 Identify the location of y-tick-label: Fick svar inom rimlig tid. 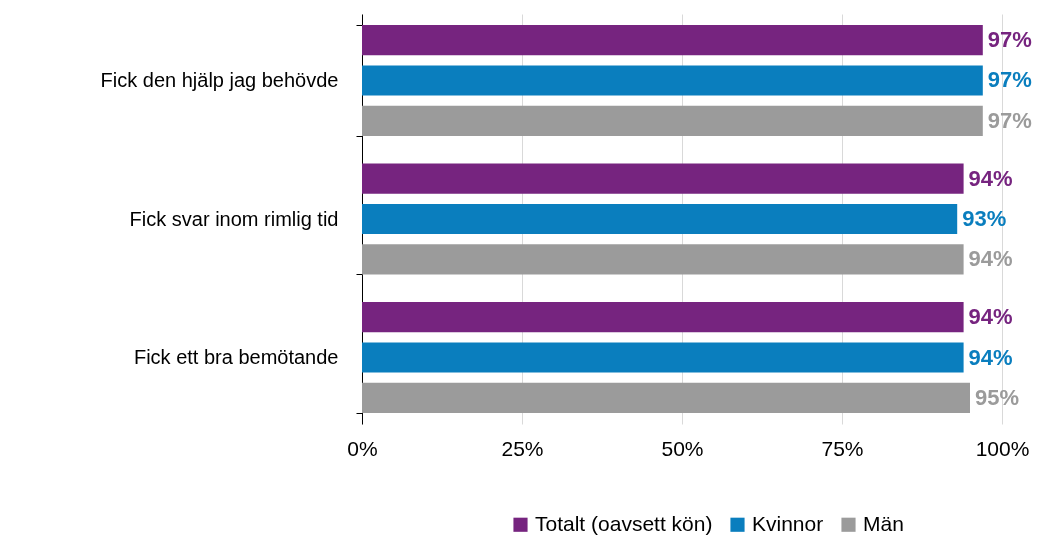
(234, 218).